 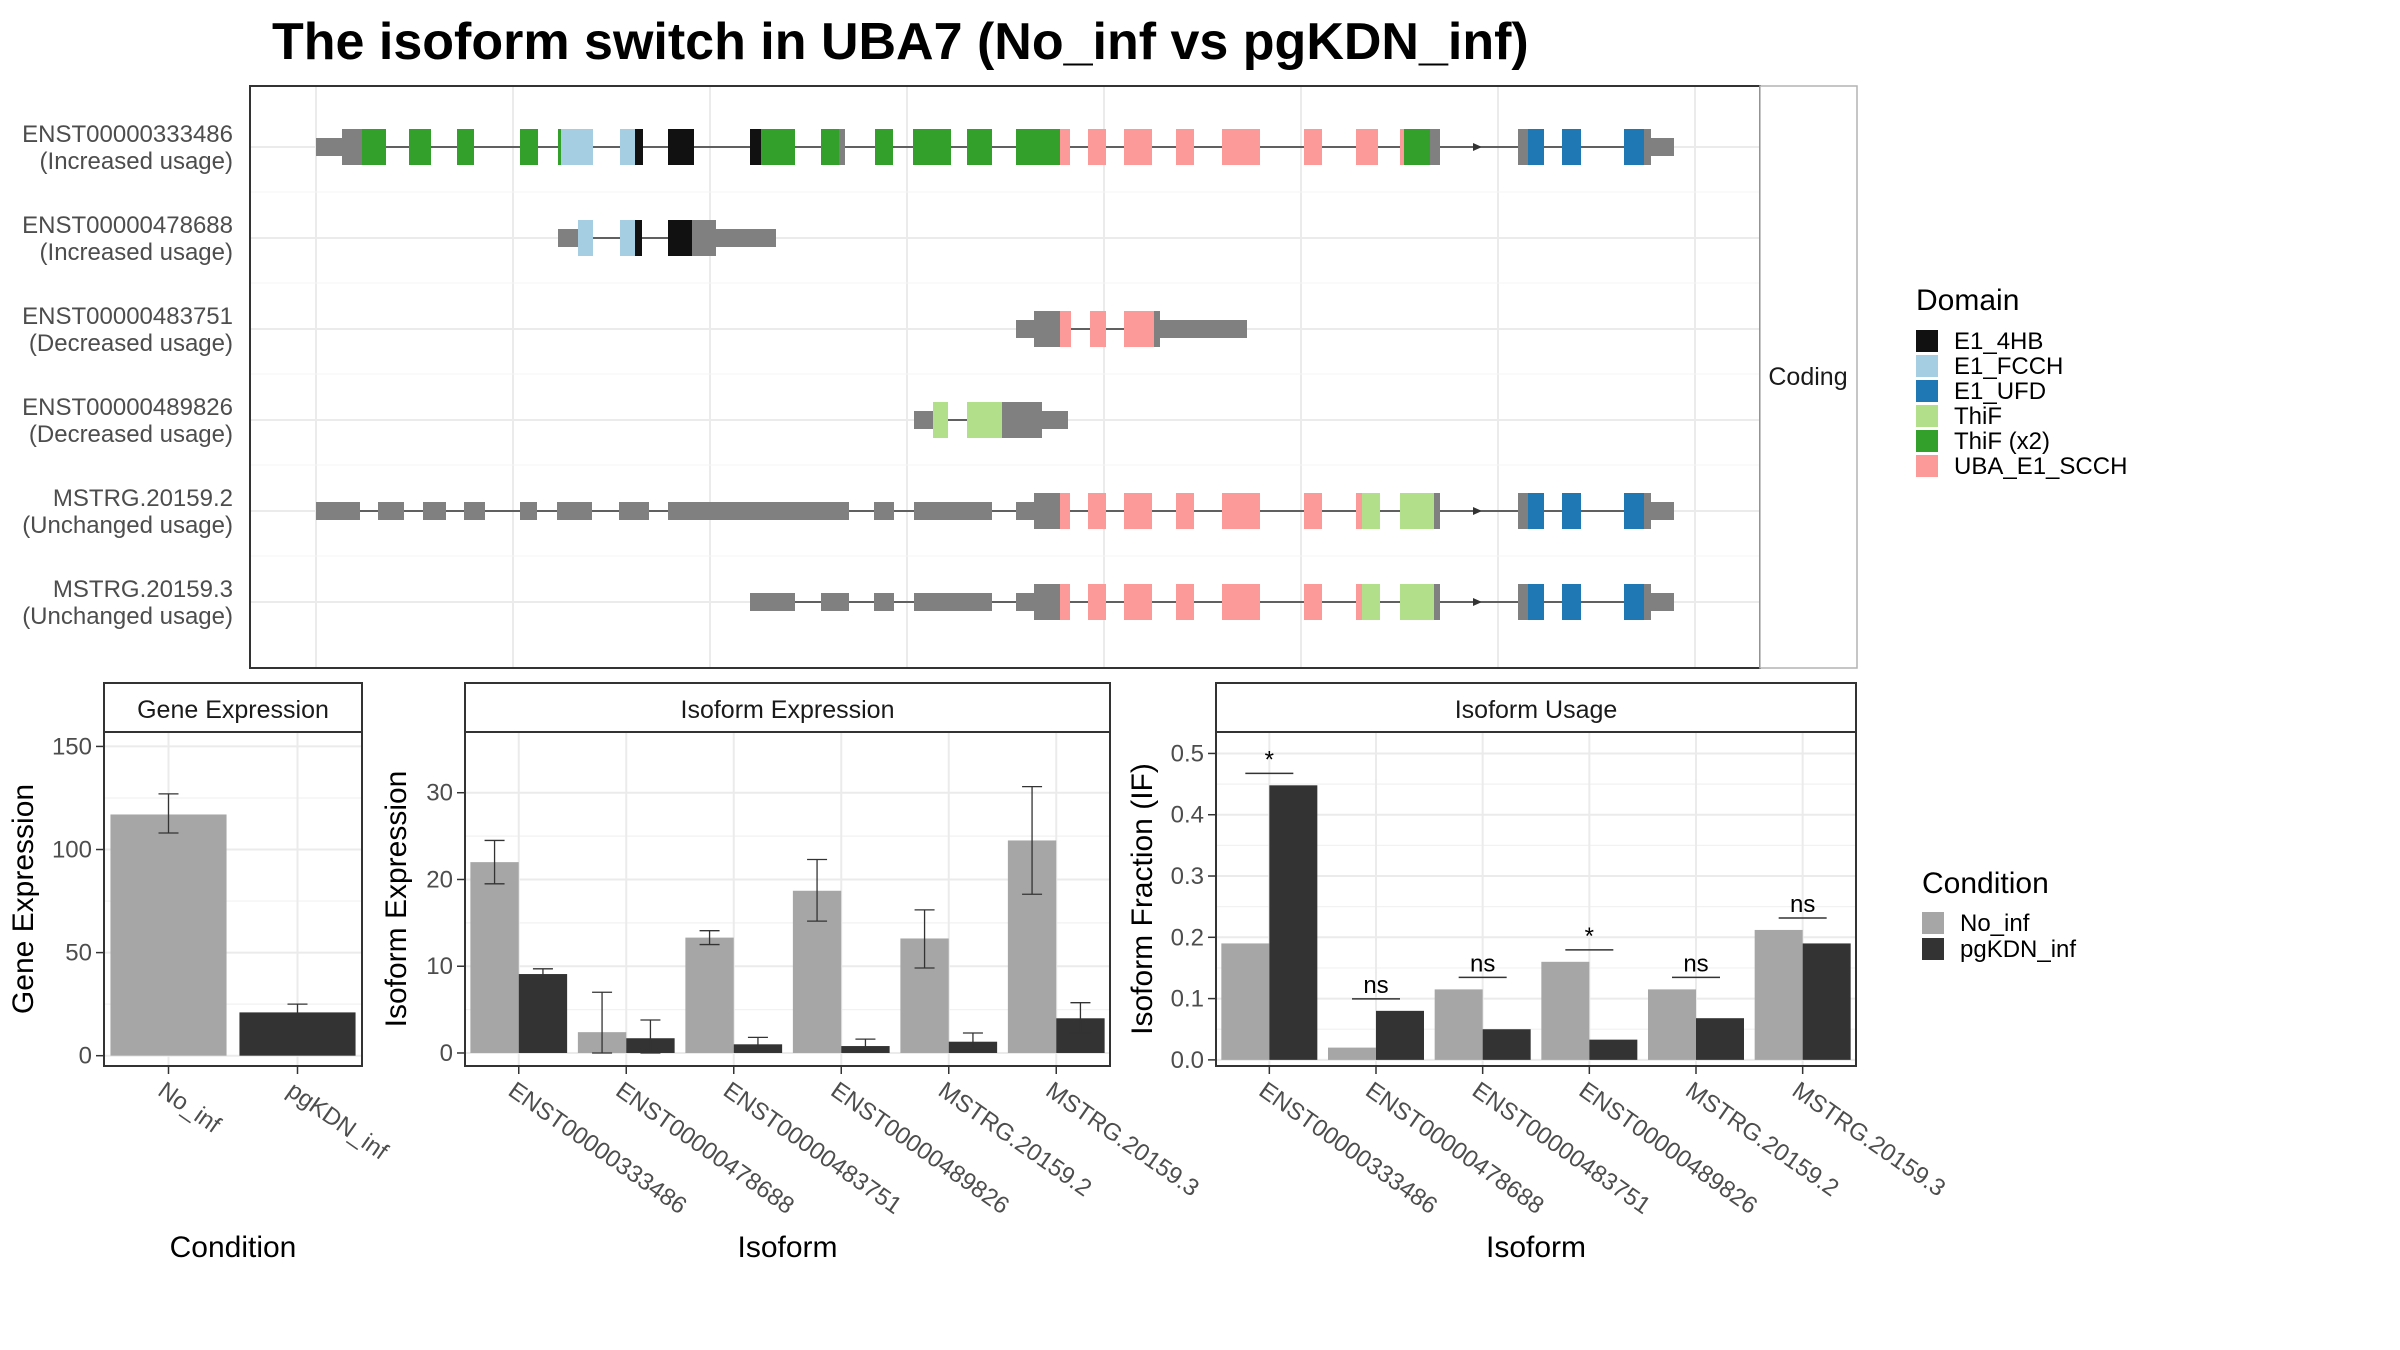 I want to click on y-tick-label: 0.1, so click(x=1187, y=999).